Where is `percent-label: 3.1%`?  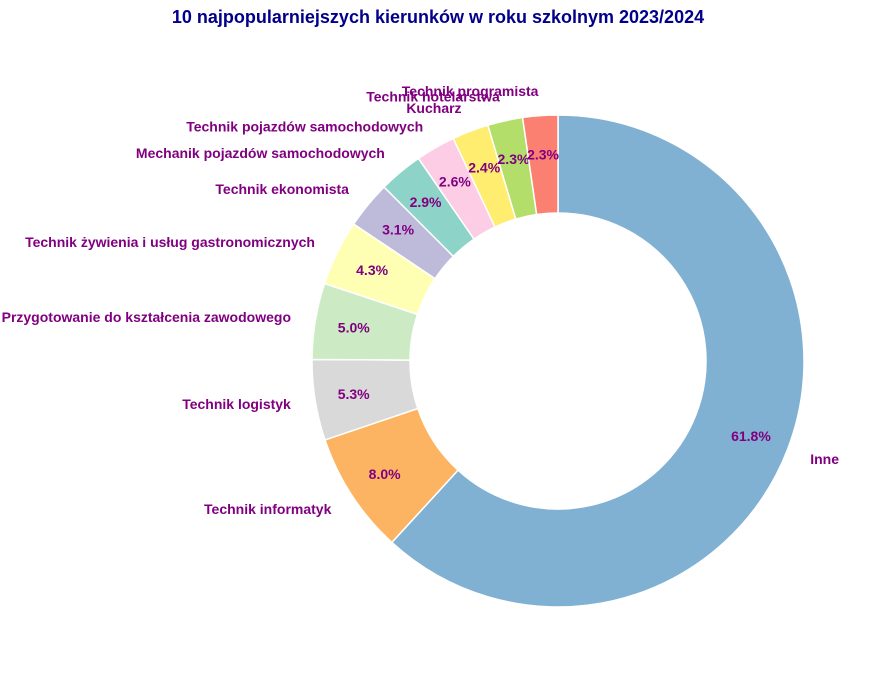
percent-label: 3.1% is located at coordinates (398, 230).